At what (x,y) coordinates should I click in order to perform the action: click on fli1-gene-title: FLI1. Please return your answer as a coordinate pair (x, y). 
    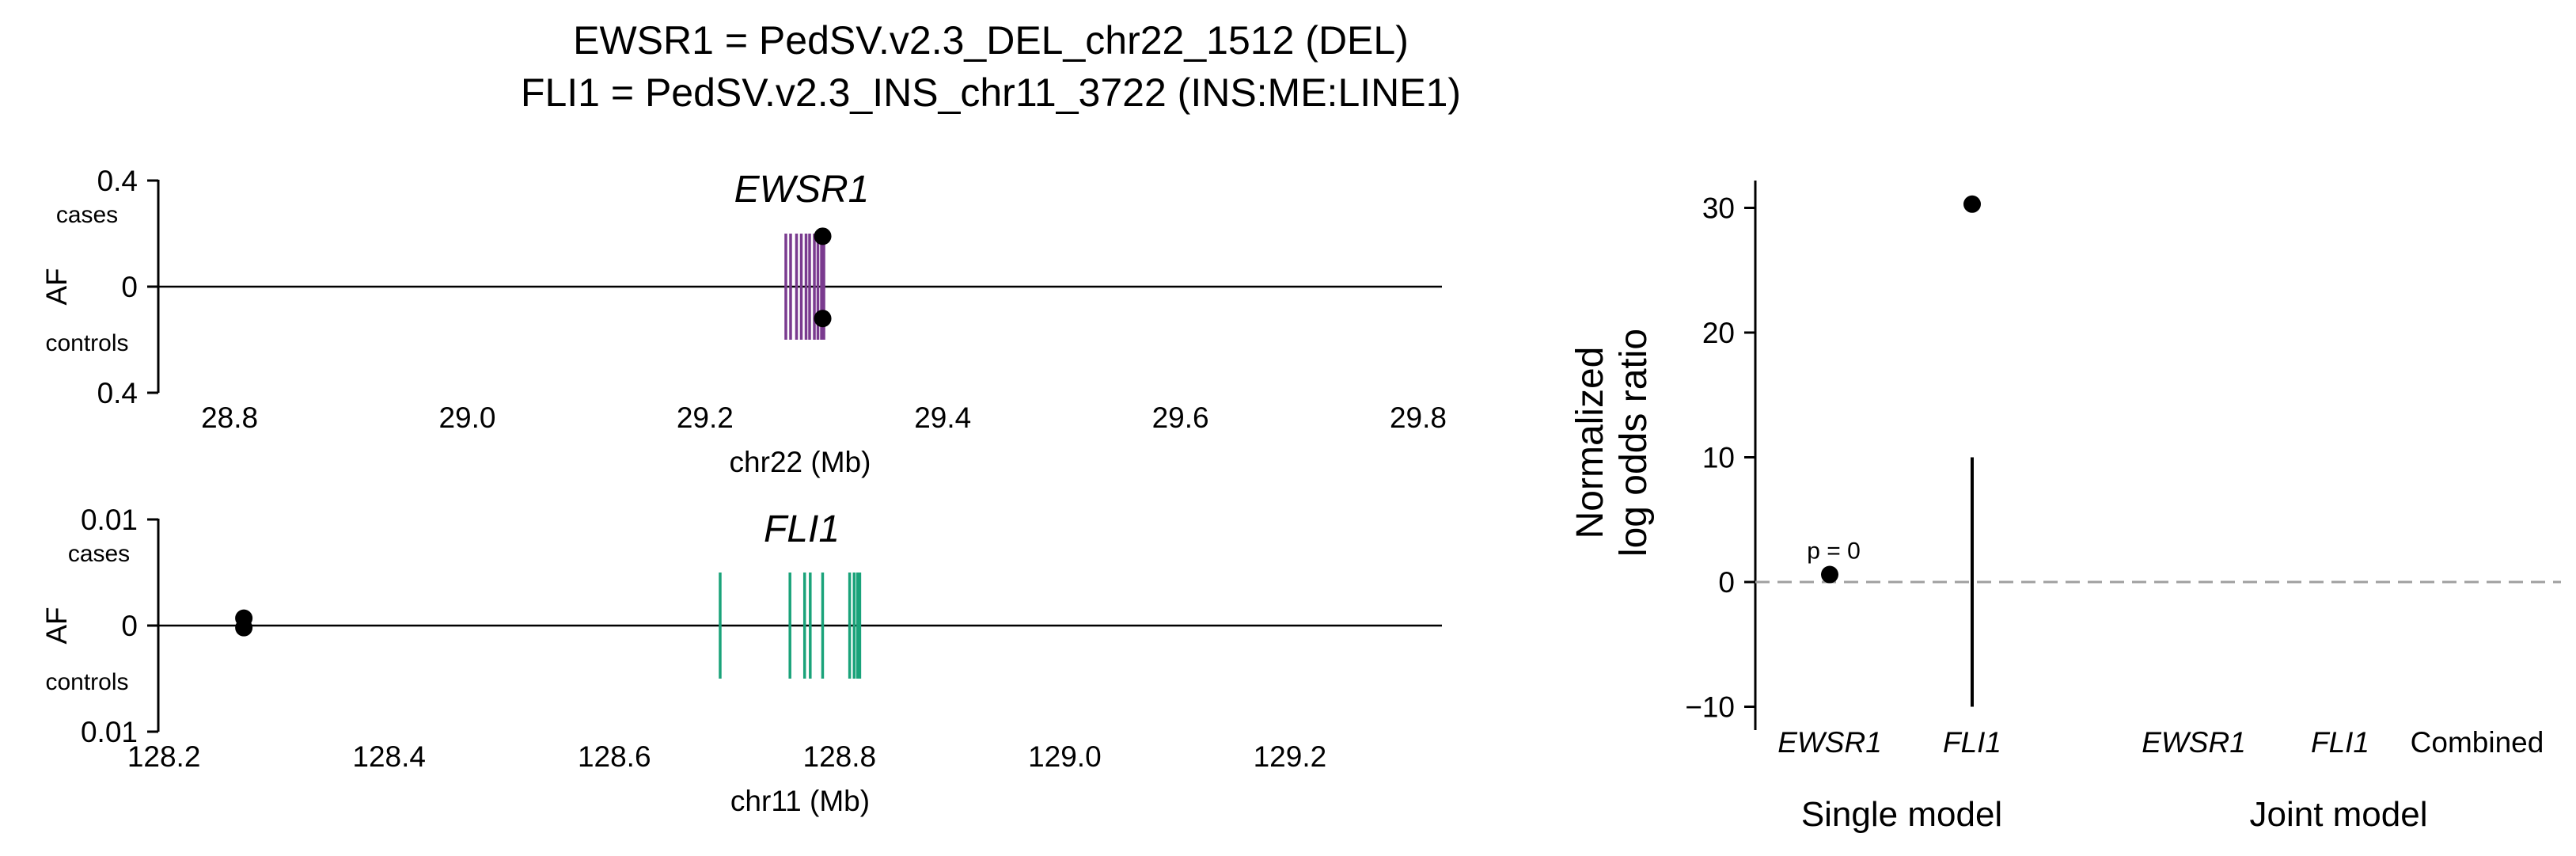
    Looking at the image, I should click on (802, 529).